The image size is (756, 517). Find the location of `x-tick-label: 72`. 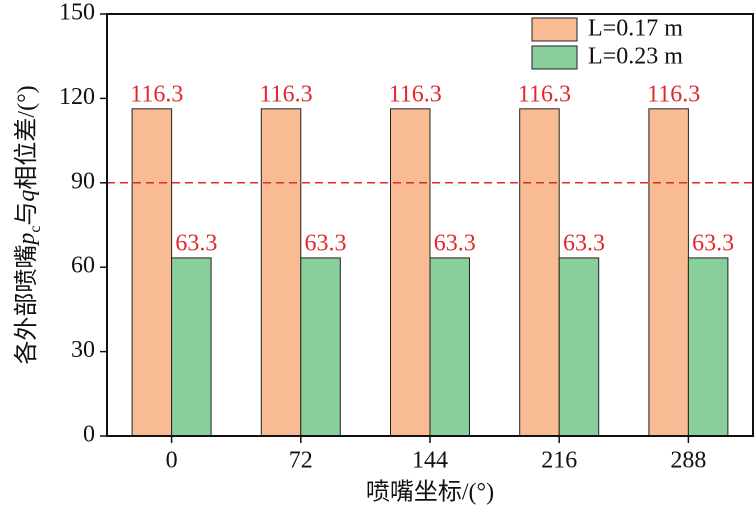

x-tick-label: 72 is located at coordinates (301, 461).